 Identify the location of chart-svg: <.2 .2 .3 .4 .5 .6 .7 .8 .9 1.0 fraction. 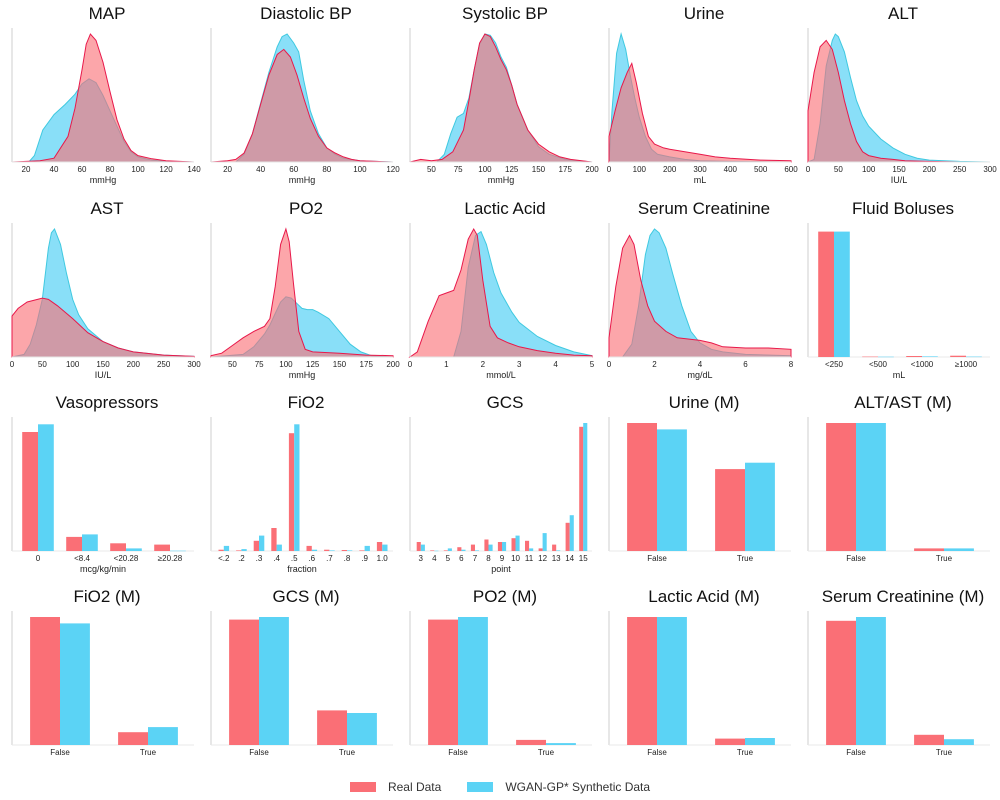
(301, 495).